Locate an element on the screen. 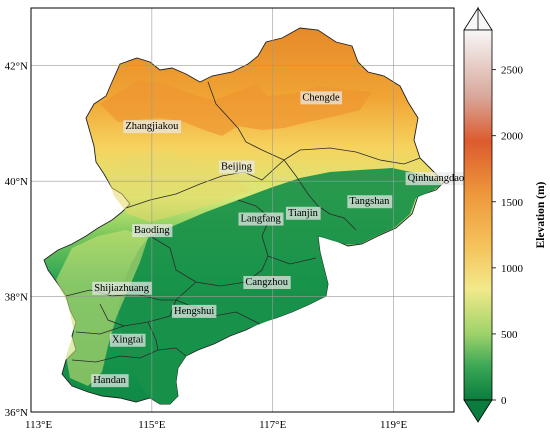  city-name: Tianjin is located at coordinates (303, 213).